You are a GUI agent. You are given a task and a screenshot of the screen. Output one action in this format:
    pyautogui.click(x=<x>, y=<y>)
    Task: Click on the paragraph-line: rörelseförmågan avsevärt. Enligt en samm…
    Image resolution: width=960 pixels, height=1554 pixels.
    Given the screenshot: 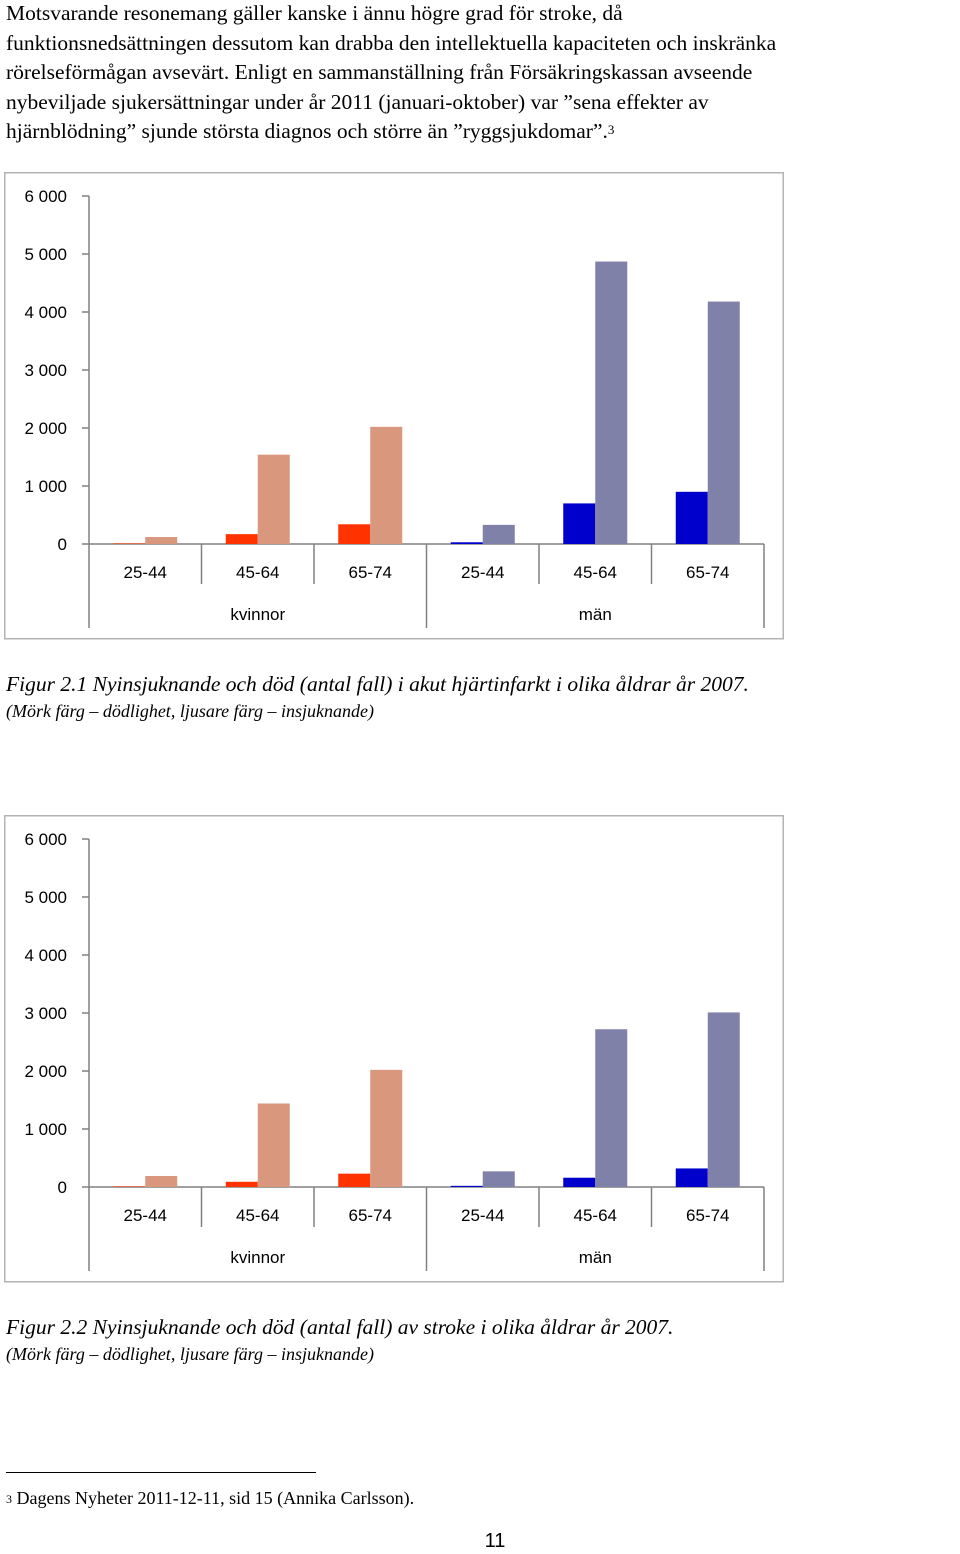 What is the action you would take?
    pyautogui.click(x=379, y=72)
    